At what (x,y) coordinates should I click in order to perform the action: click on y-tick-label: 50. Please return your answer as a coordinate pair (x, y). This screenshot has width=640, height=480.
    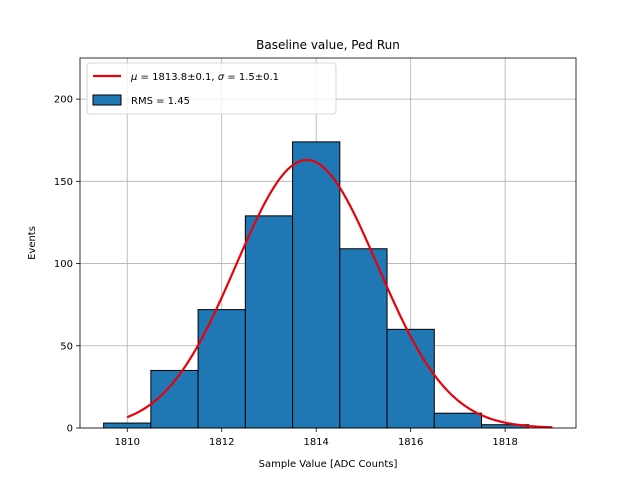
    Looking at the image, I should click on (66, 346).